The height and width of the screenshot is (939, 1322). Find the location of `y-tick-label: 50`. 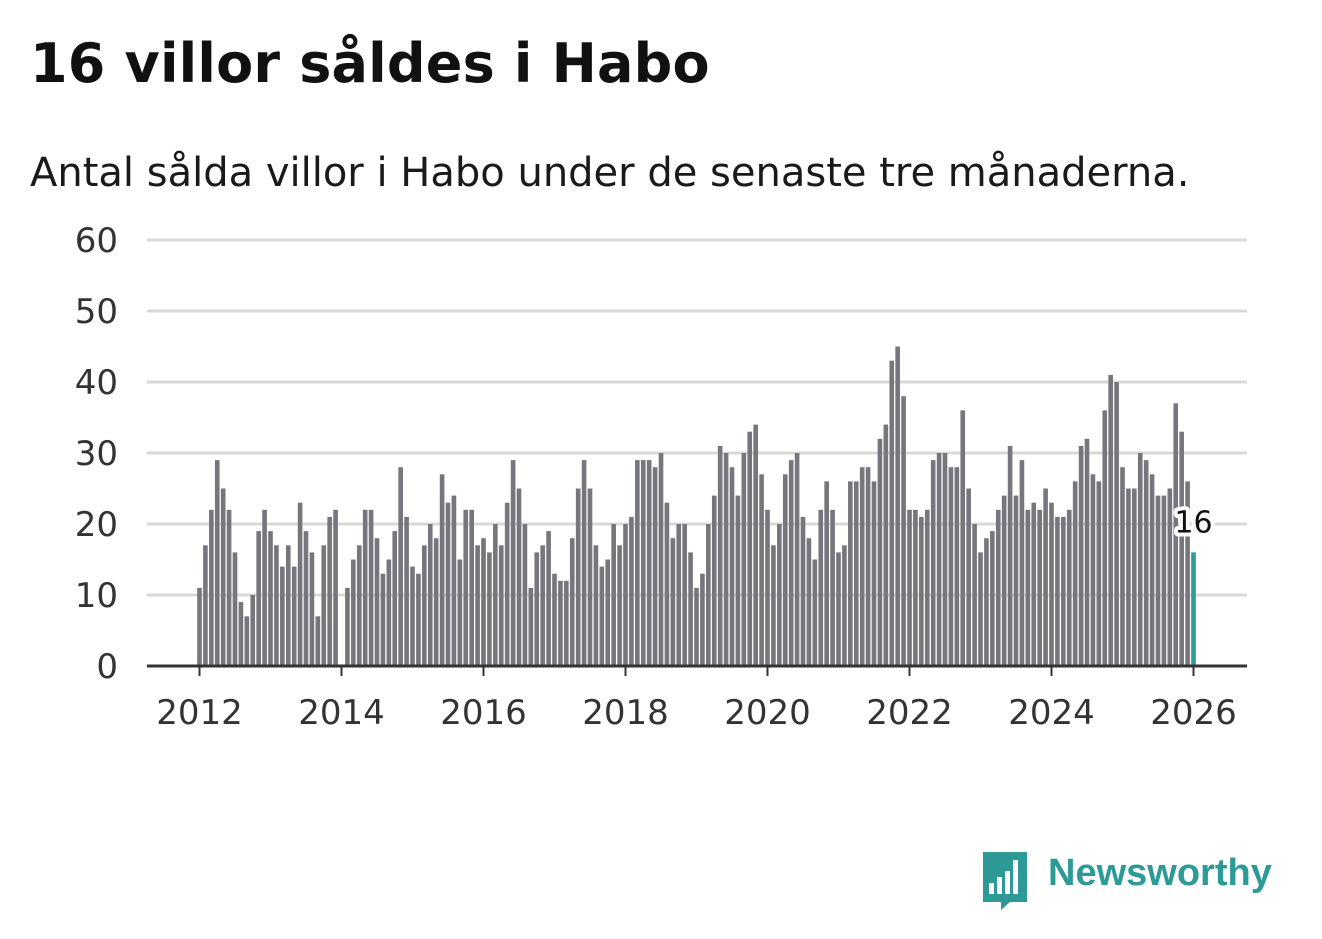

y-tick-label: 50 is located at coordinates (96, 312).